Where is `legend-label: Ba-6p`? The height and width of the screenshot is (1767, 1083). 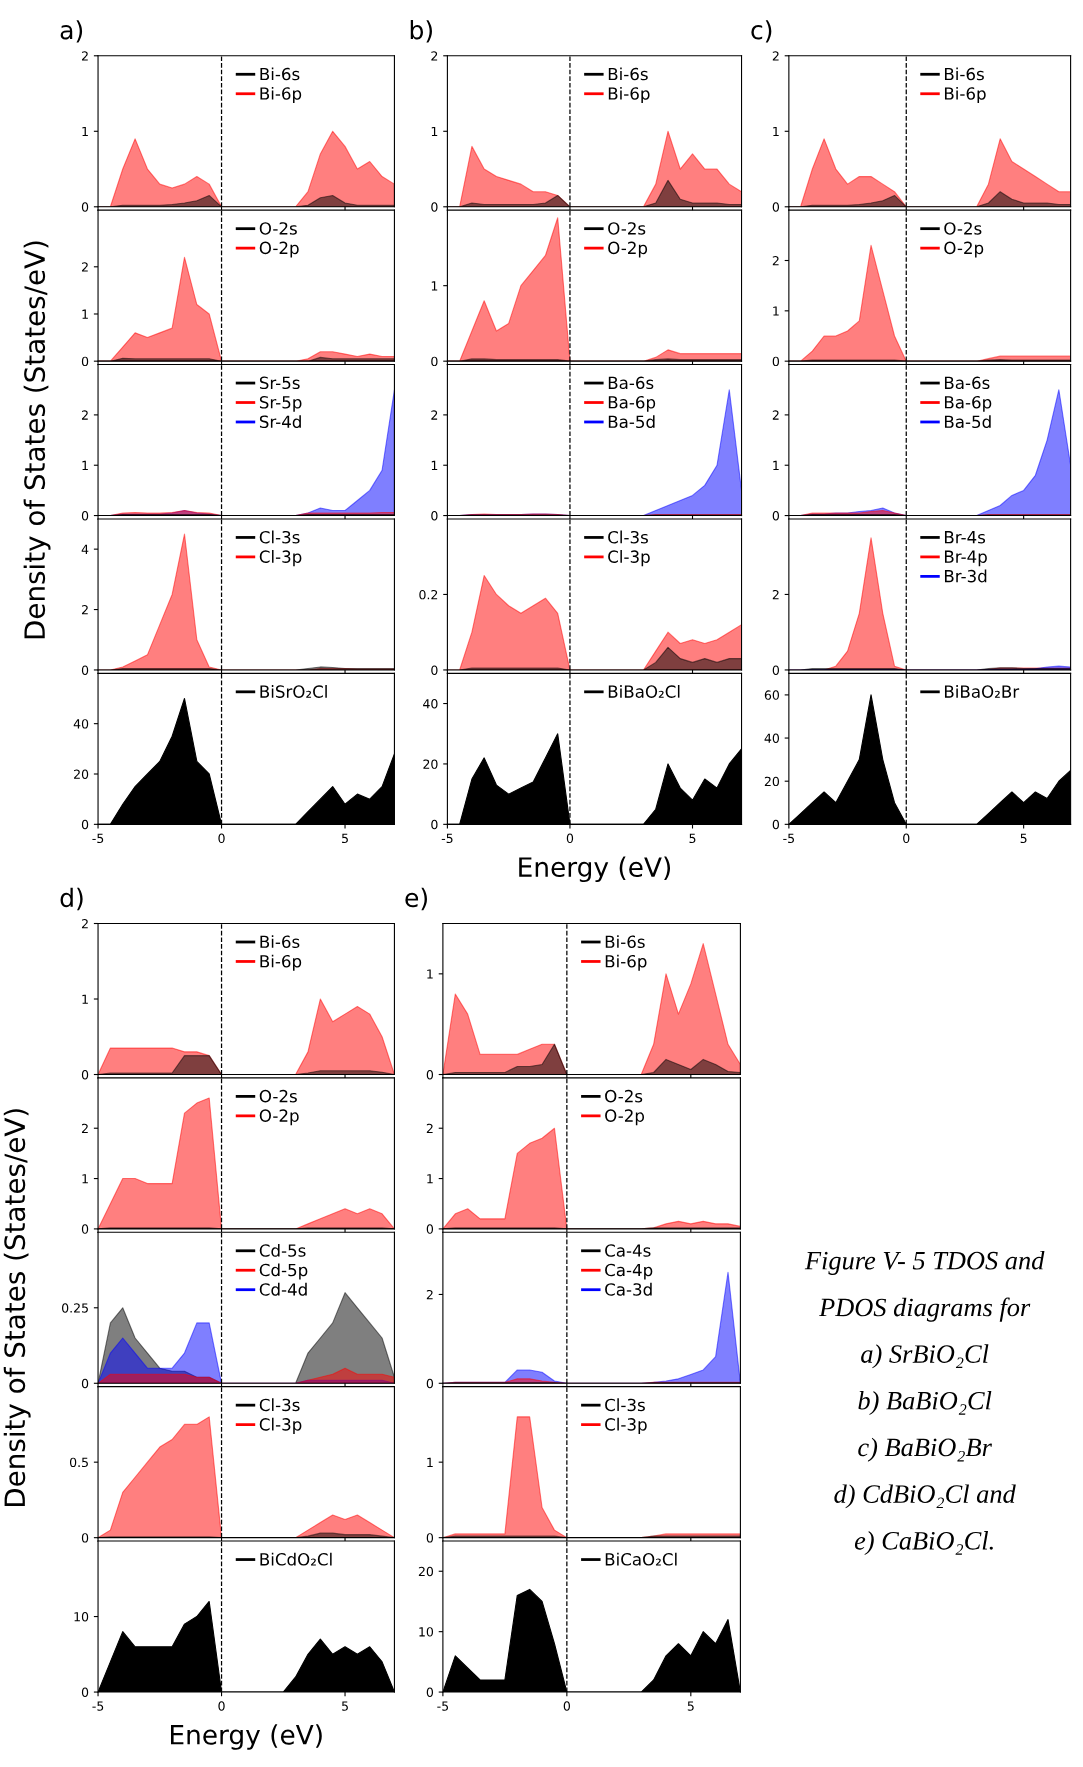 legend-label: Ba-6p is located at coordinates (968, 403).